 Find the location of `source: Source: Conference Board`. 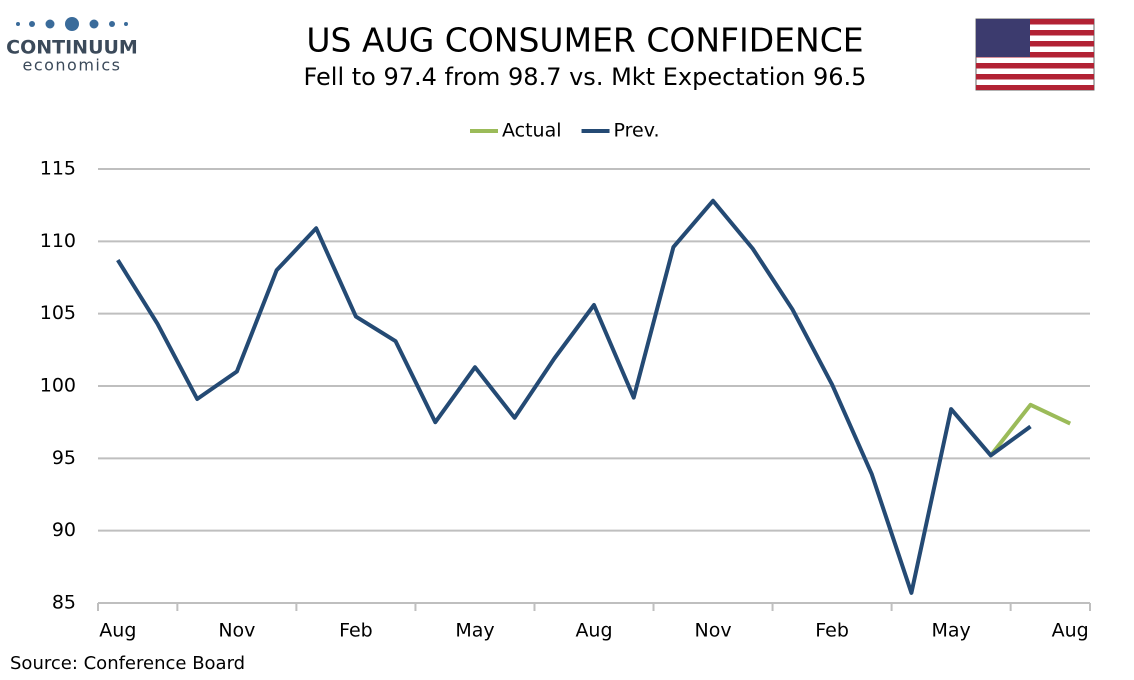

source: Source: Conference Board is located at coordinates (127, 663).